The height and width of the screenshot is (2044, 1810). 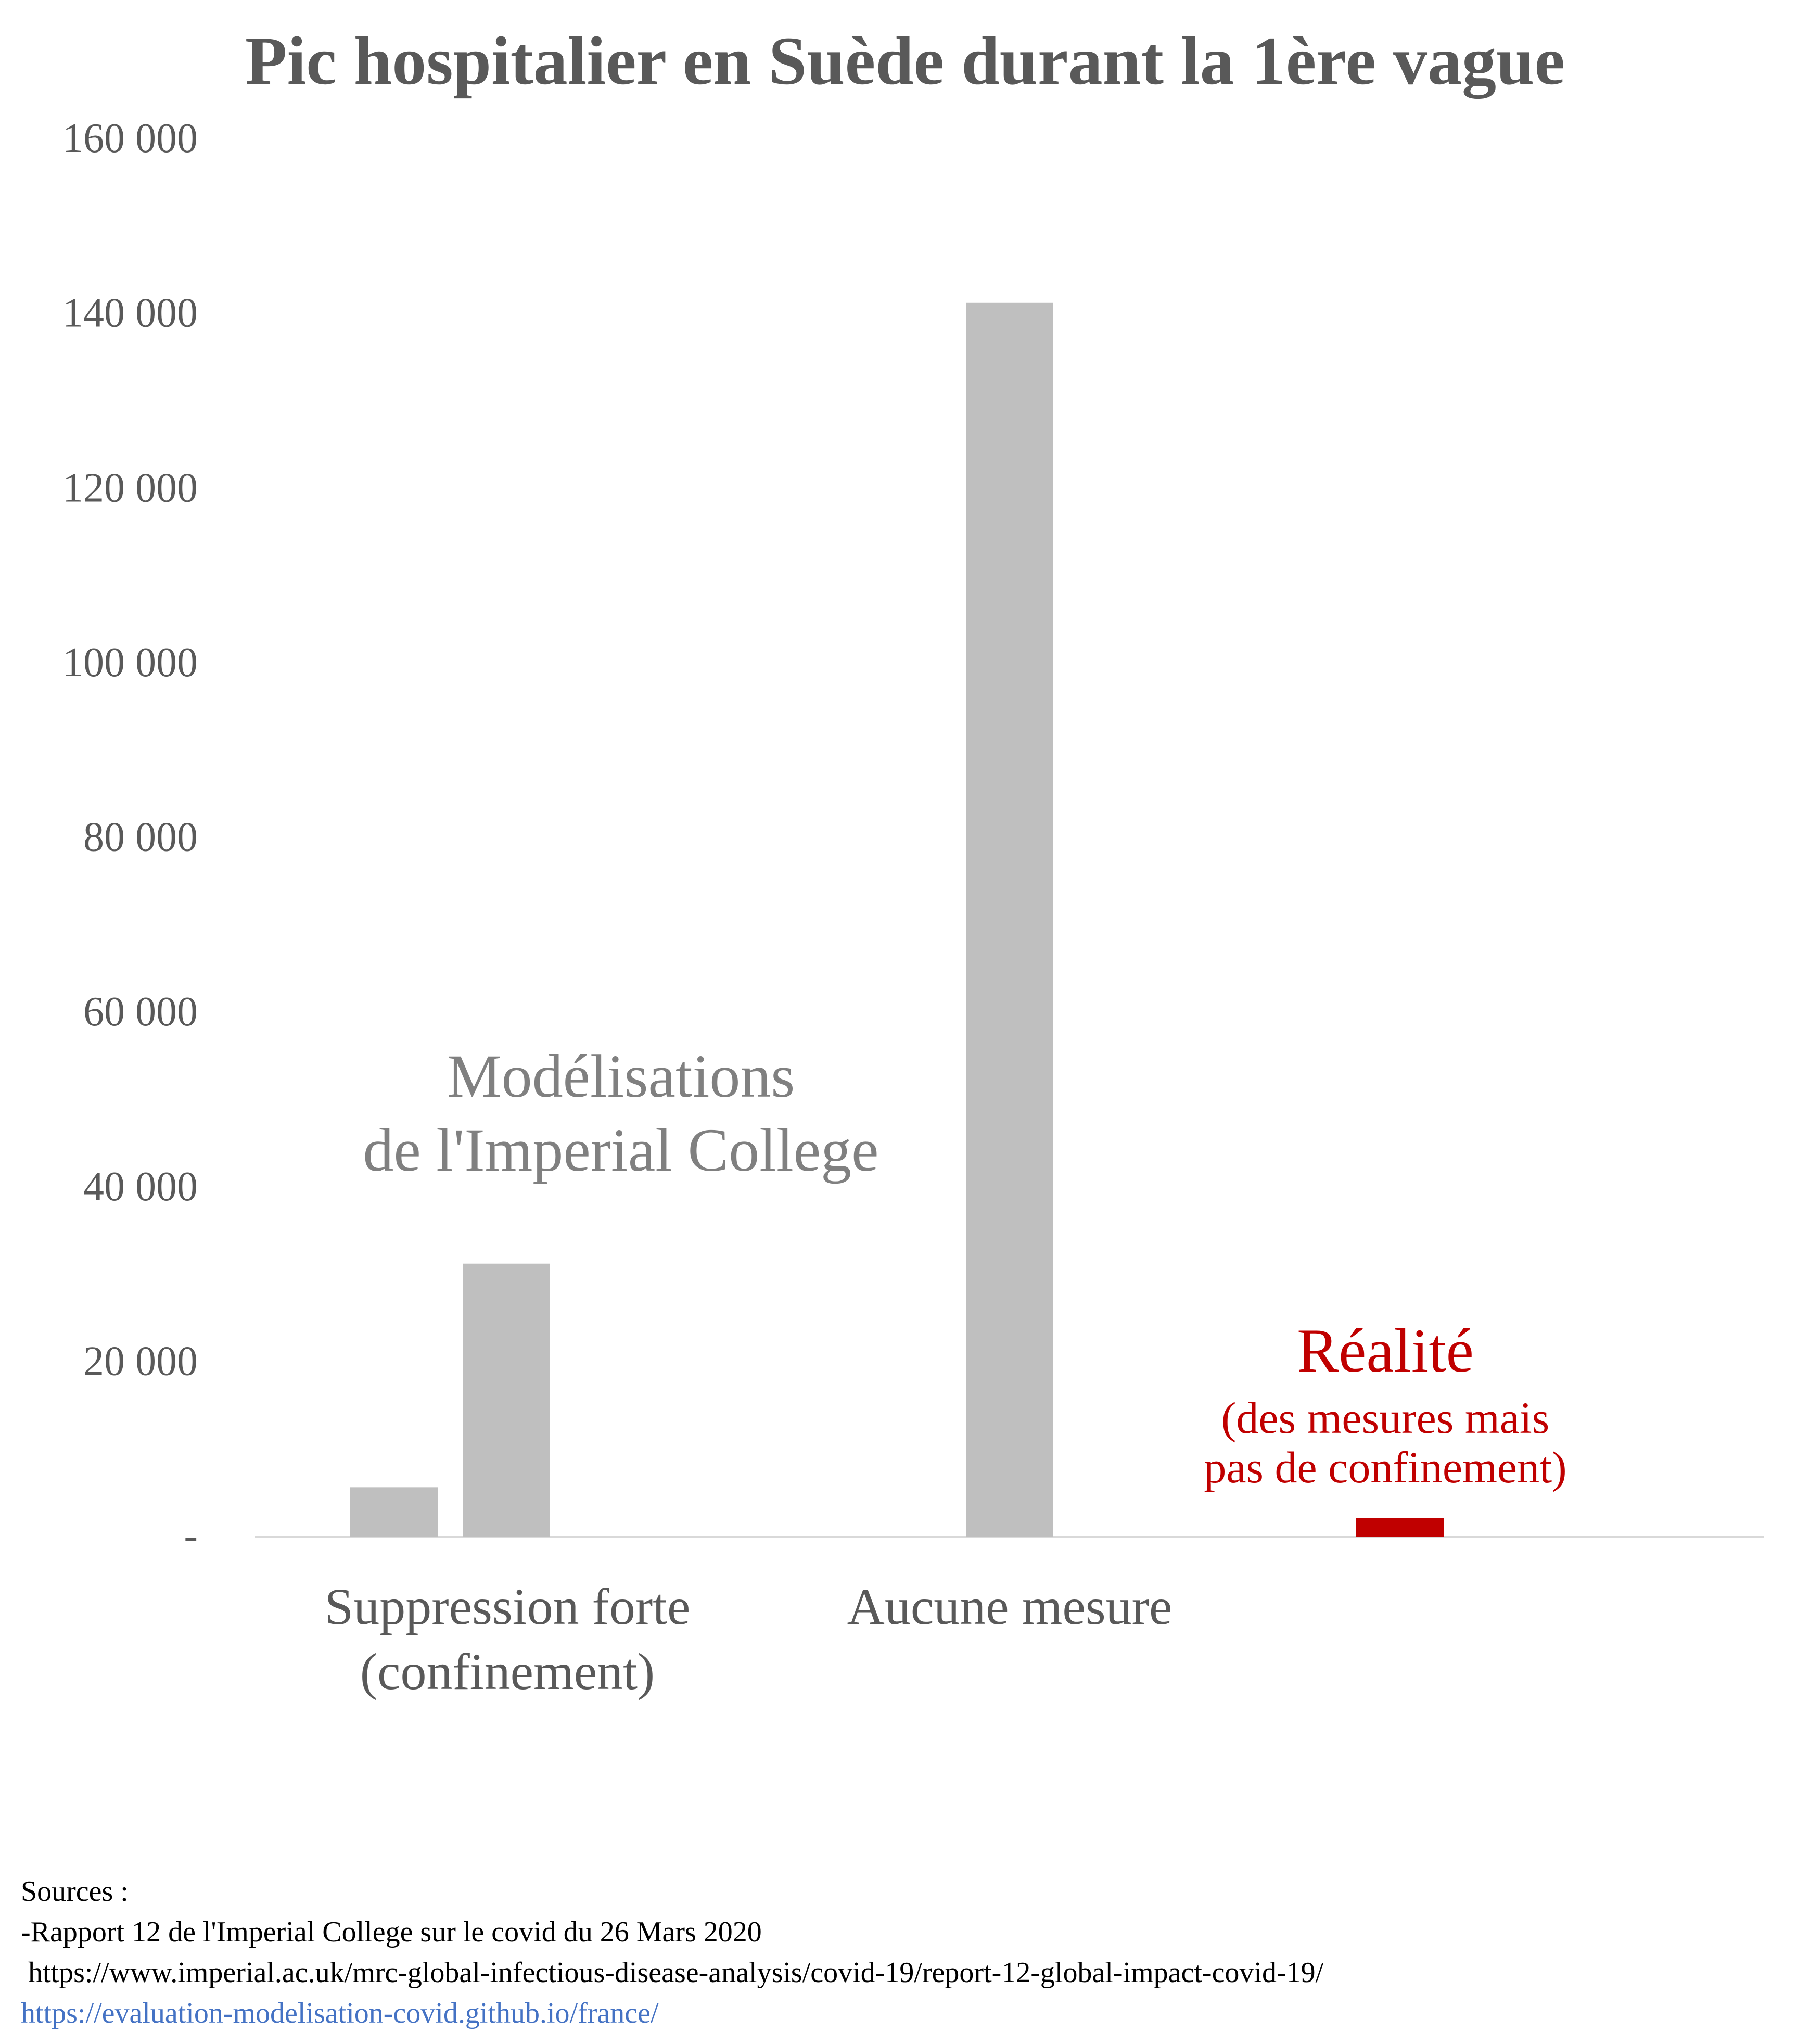 I want to click on x-category-label-0-0: Suppression forte, so click(x=508, y=1606).